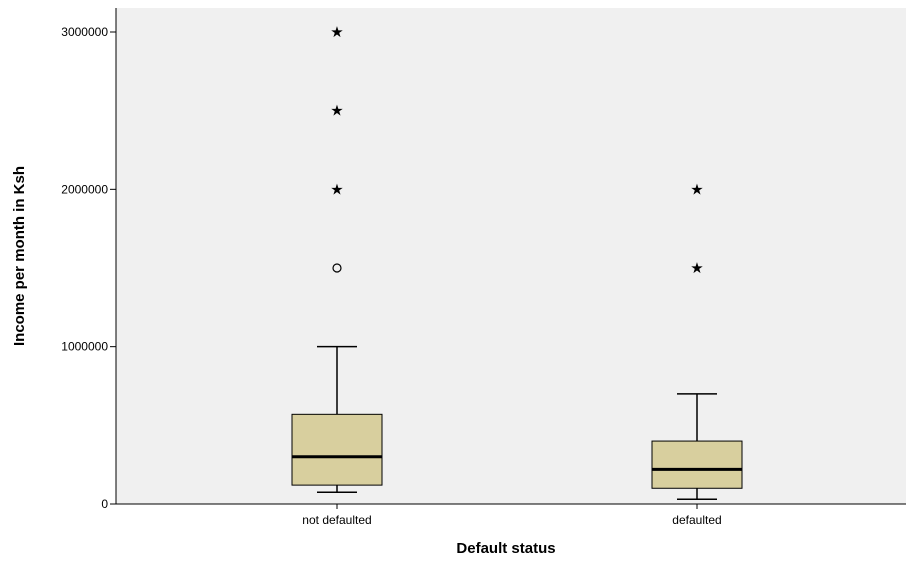 The width and height of the screenshot is (906, 563). I want to click on y-axis: 0 1000000 2000000 3000000, so click(89, 259).